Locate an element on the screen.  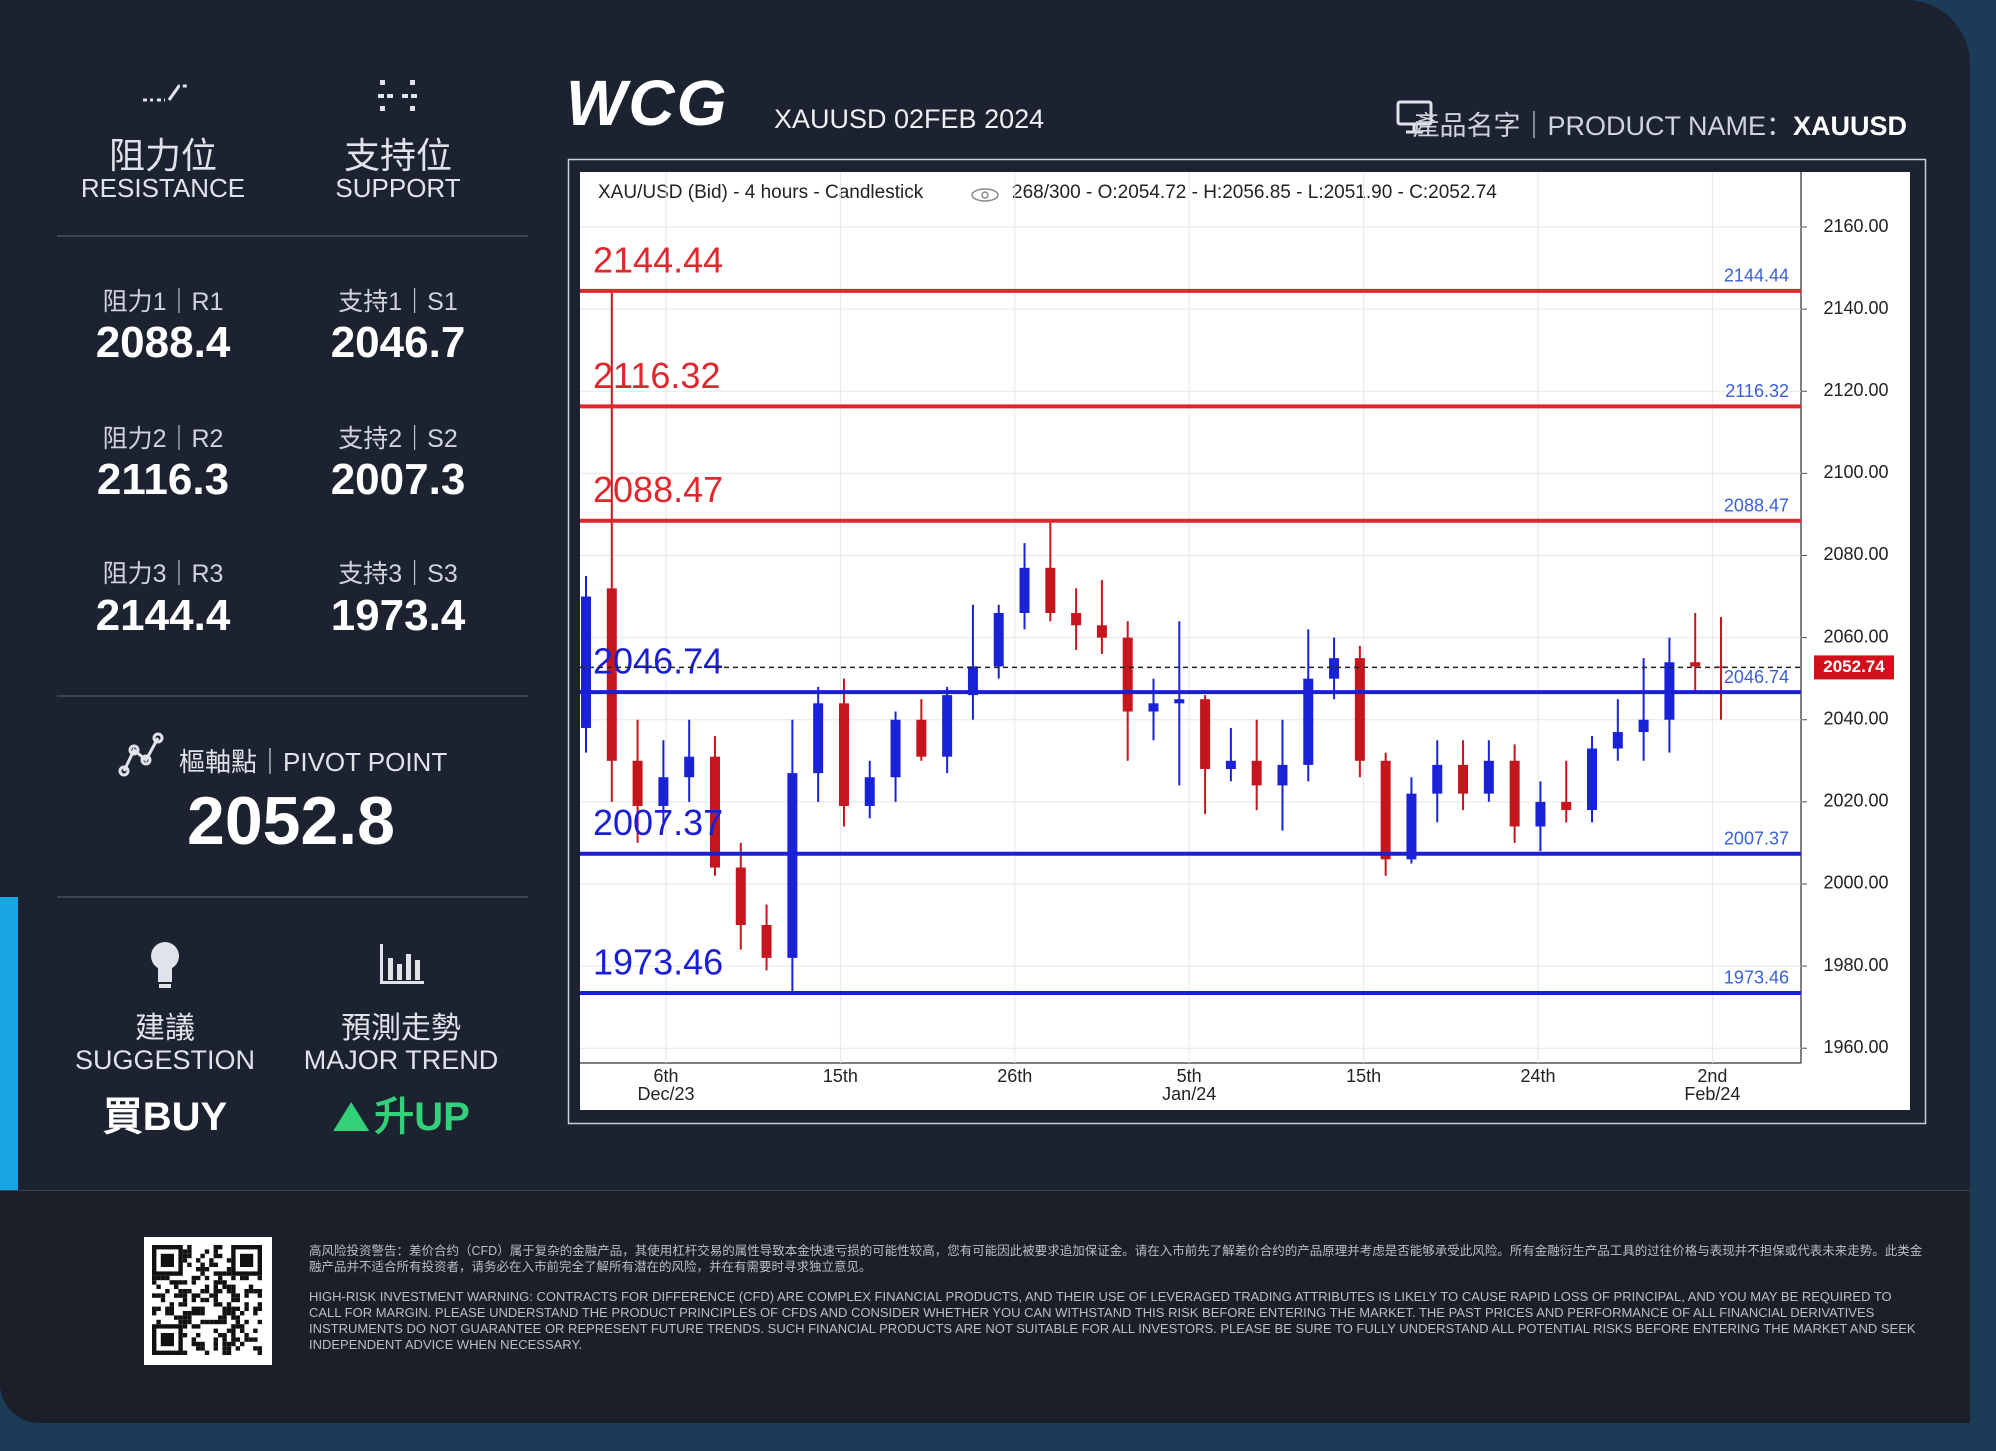
support-icon is located at coordinates (397, 95).